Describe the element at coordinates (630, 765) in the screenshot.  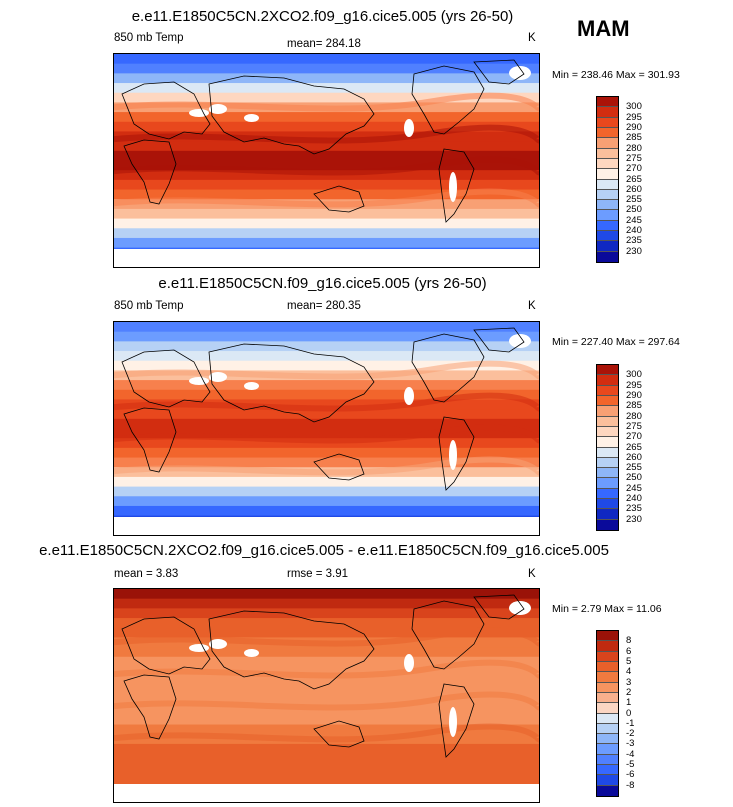
I see `colorbar-tick-label: -5` at that location.